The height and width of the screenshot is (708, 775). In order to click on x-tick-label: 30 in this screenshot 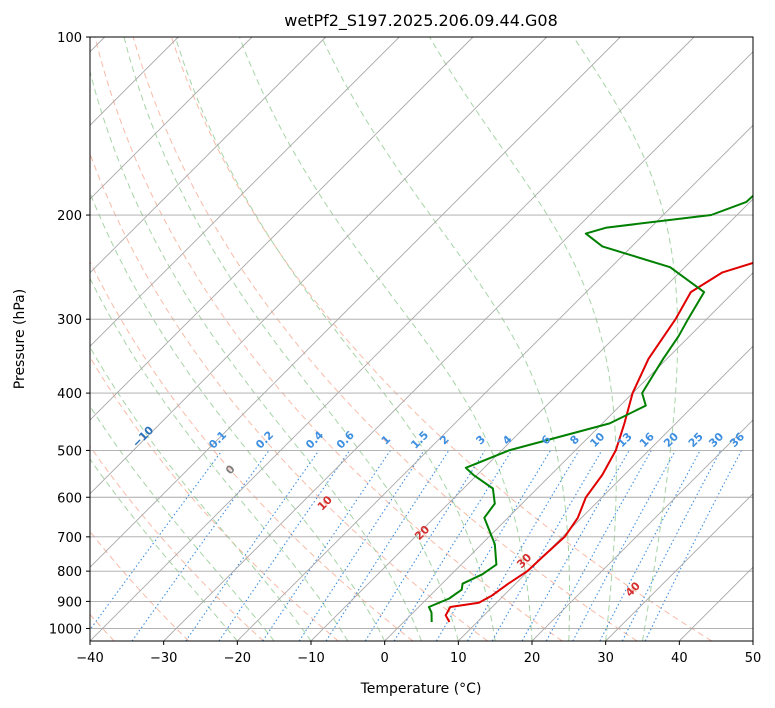, I will do `click(605, 658)`.